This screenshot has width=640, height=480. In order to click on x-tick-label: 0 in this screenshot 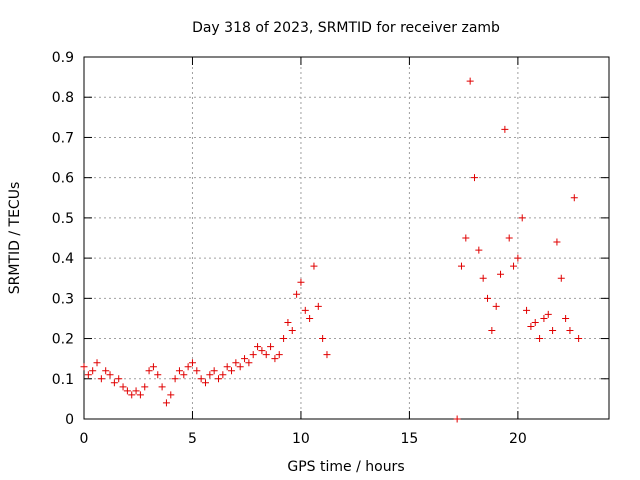, I will do `click(84, 439)`.